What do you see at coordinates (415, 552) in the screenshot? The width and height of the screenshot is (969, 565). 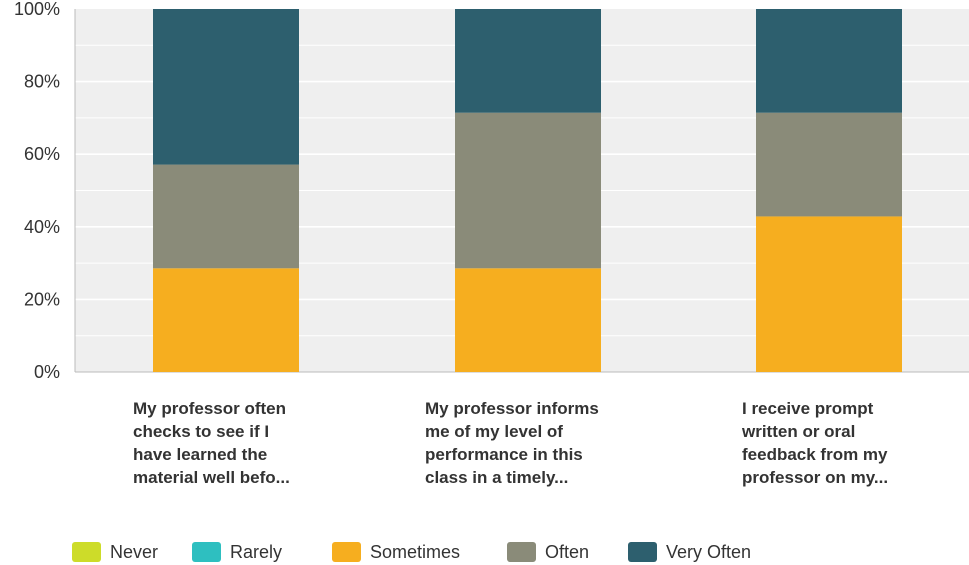 I see `legend-label: Sometimes` at bounding box center [415, 552].